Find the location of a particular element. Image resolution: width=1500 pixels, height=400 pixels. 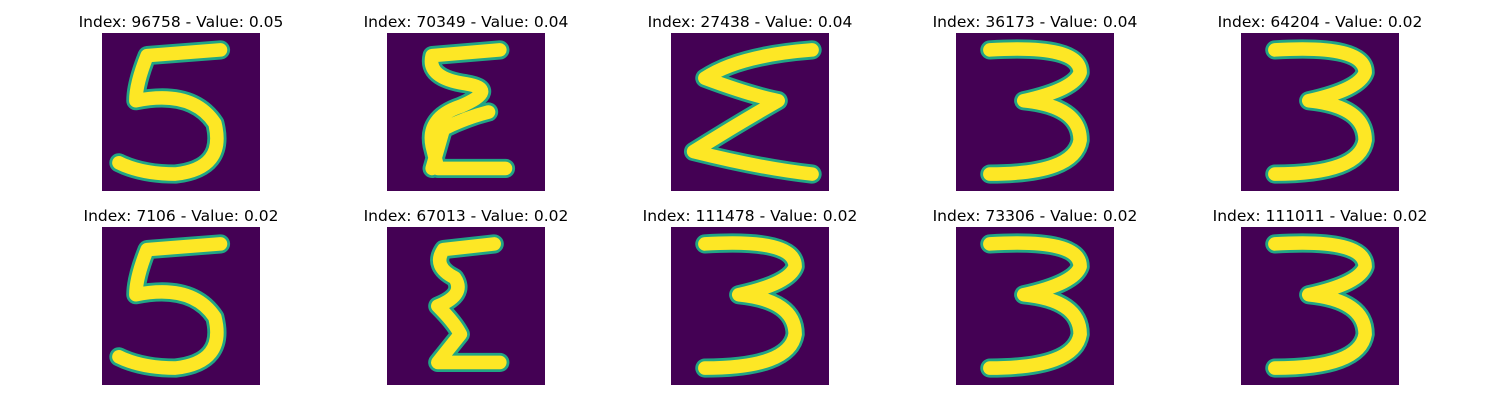

tile-title: Index: 111011 - Value: 0.02 is located at coordinates (1320, 216).